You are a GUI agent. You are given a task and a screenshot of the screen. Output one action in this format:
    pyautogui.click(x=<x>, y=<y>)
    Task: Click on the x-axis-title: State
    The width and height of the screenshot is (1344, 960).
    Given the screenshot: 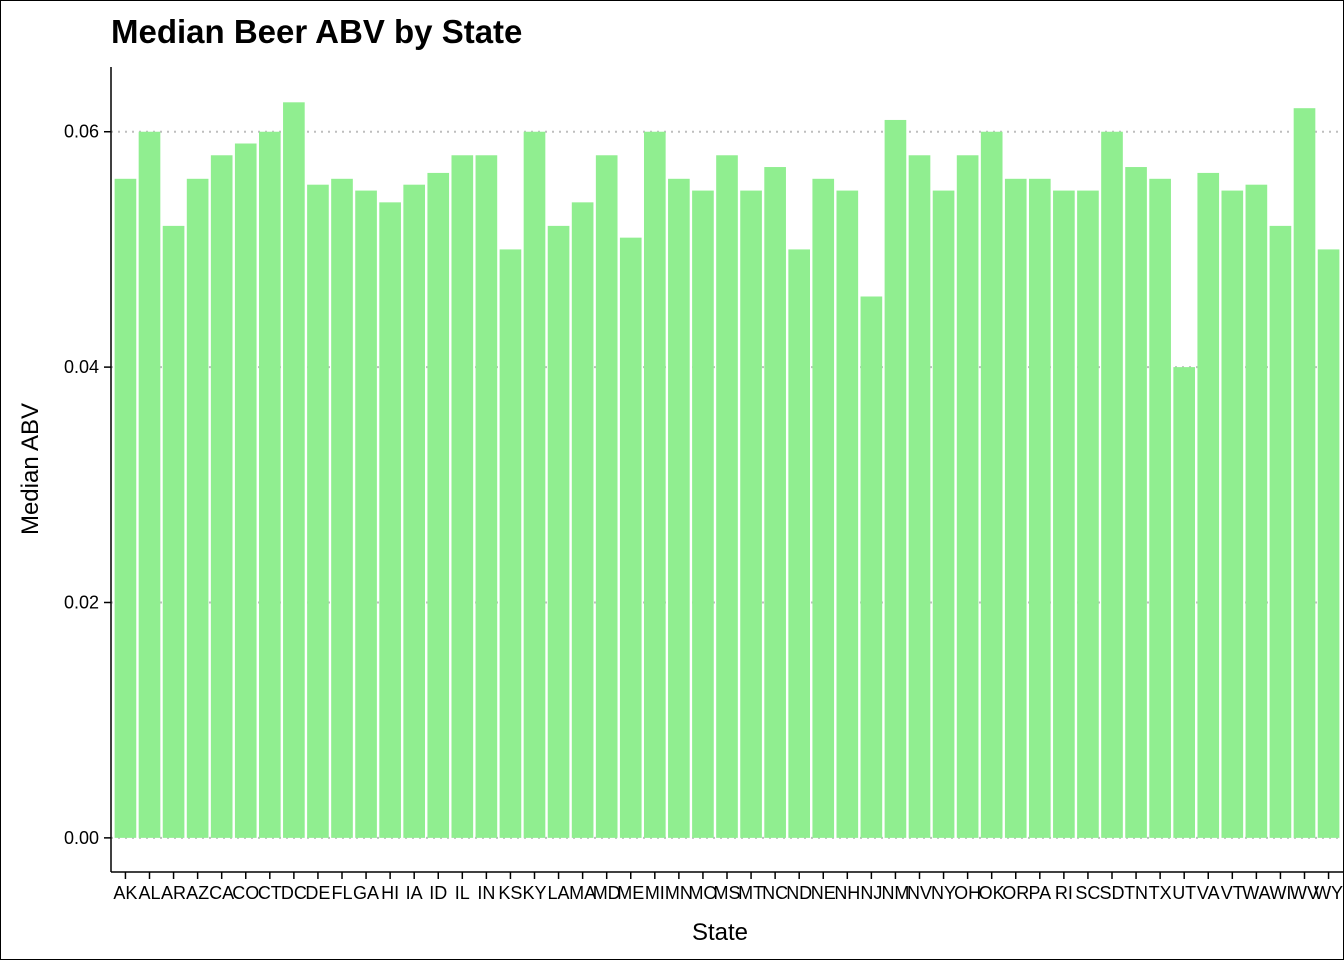 What is the action you would take?
    pyautogui.click(x=720, y=932)
    